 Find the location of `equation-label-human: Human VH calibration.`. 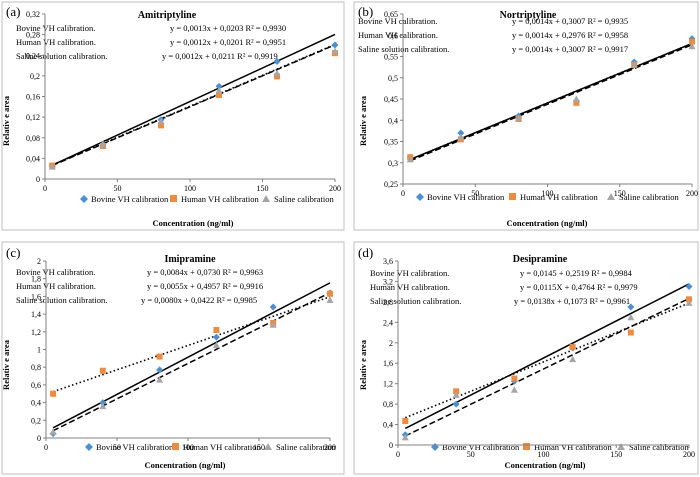

equation-label-human: Human VH calibration. is located at coordinates (56, 286).